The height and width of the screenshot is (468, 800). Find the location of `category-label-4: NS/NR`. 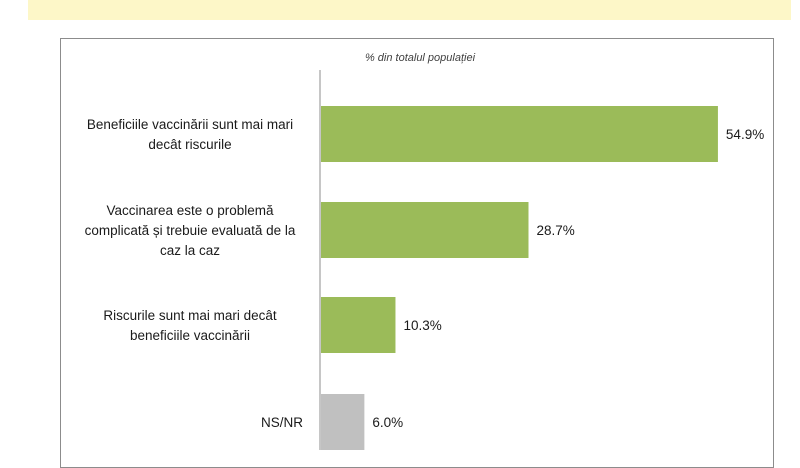

category-label-4: NS/NR is located at coordinates (282, 422).